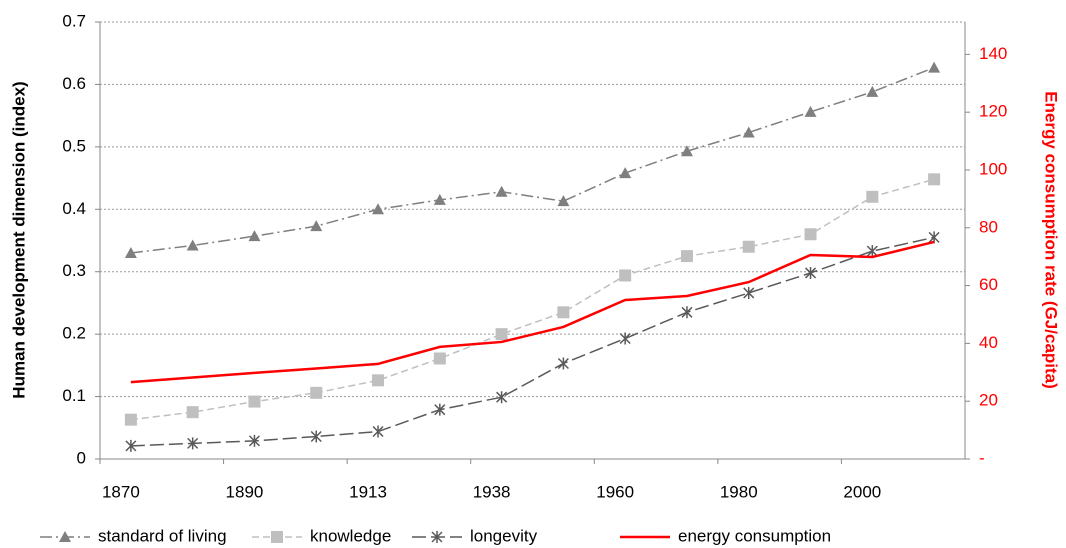 The image size is (1066, 548). Describe the element at coordinates (754, 535) in the screenshot. I see `legend-label: energy consumption` at that location.